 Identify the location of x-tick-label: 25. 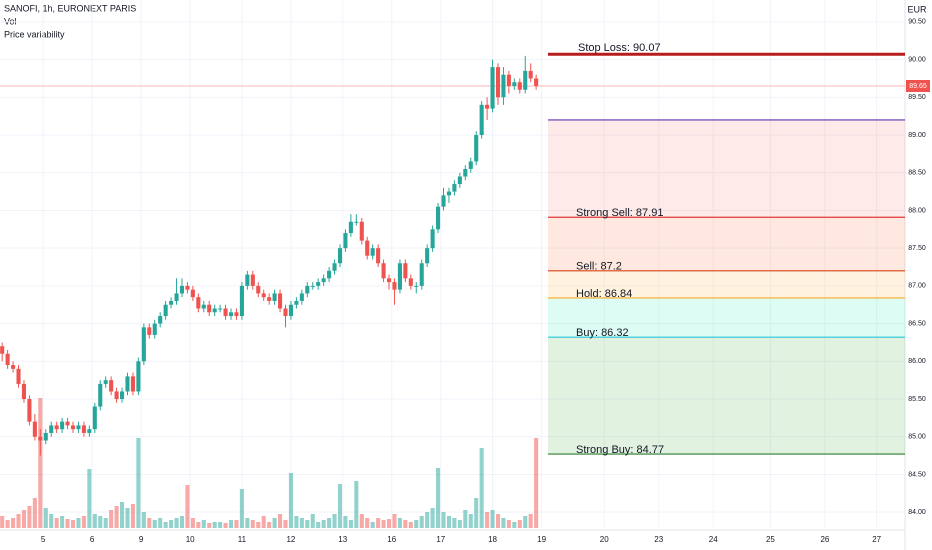
(770, 539).